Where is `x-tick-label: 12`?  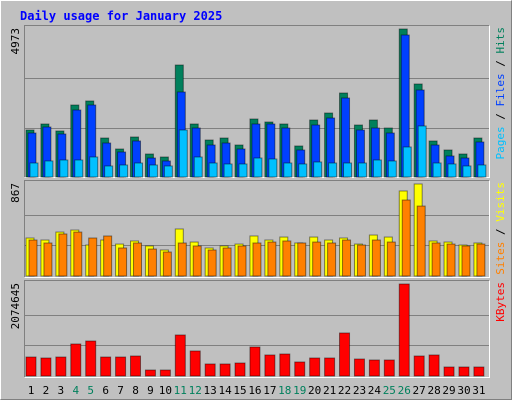
x-tick-label: 12 is located at coordinates (195, 390).